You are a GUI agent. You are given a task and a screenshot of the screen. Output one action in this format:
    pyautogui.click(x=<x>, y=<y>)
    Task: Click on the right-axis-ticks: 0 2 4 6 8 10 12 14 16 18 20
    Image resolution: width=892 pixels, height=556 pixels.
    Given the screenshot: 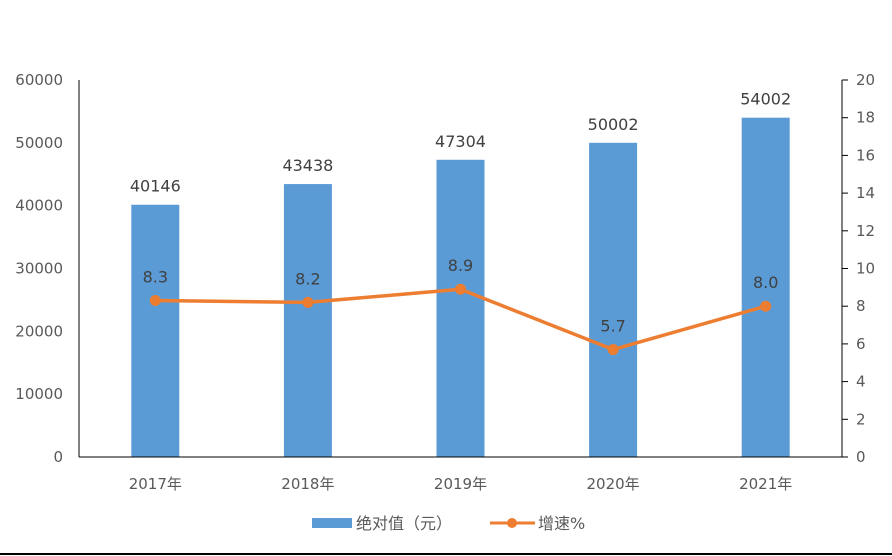 What is the action you would take?
    pyautogui.click(x=858, y=268)
    